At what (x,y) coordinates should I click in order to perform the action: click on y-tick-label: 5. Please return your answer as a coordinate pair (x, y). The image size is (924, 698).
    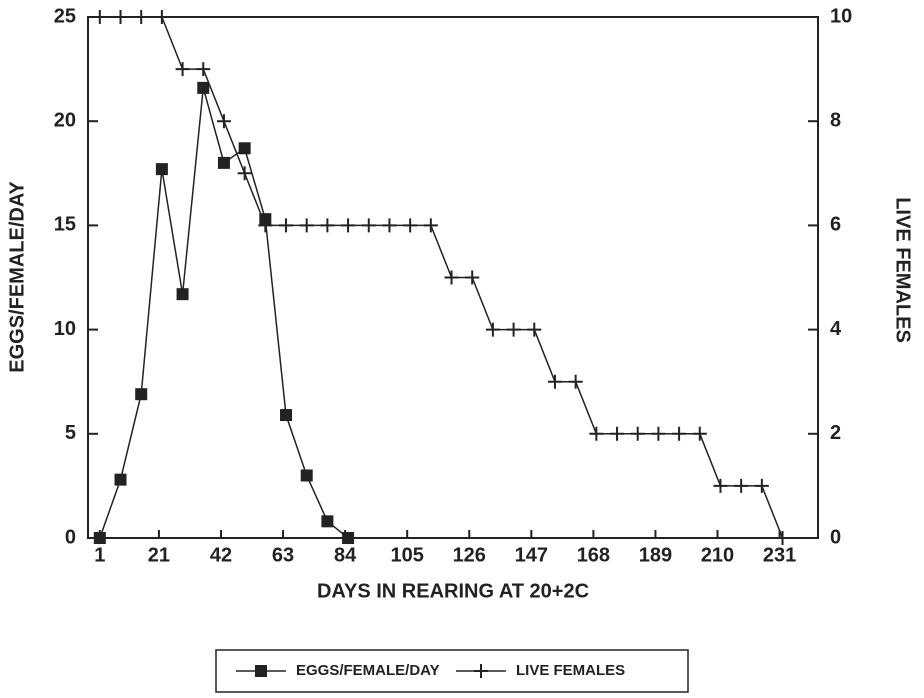
    Looking at the image, I should click on (70, 433).